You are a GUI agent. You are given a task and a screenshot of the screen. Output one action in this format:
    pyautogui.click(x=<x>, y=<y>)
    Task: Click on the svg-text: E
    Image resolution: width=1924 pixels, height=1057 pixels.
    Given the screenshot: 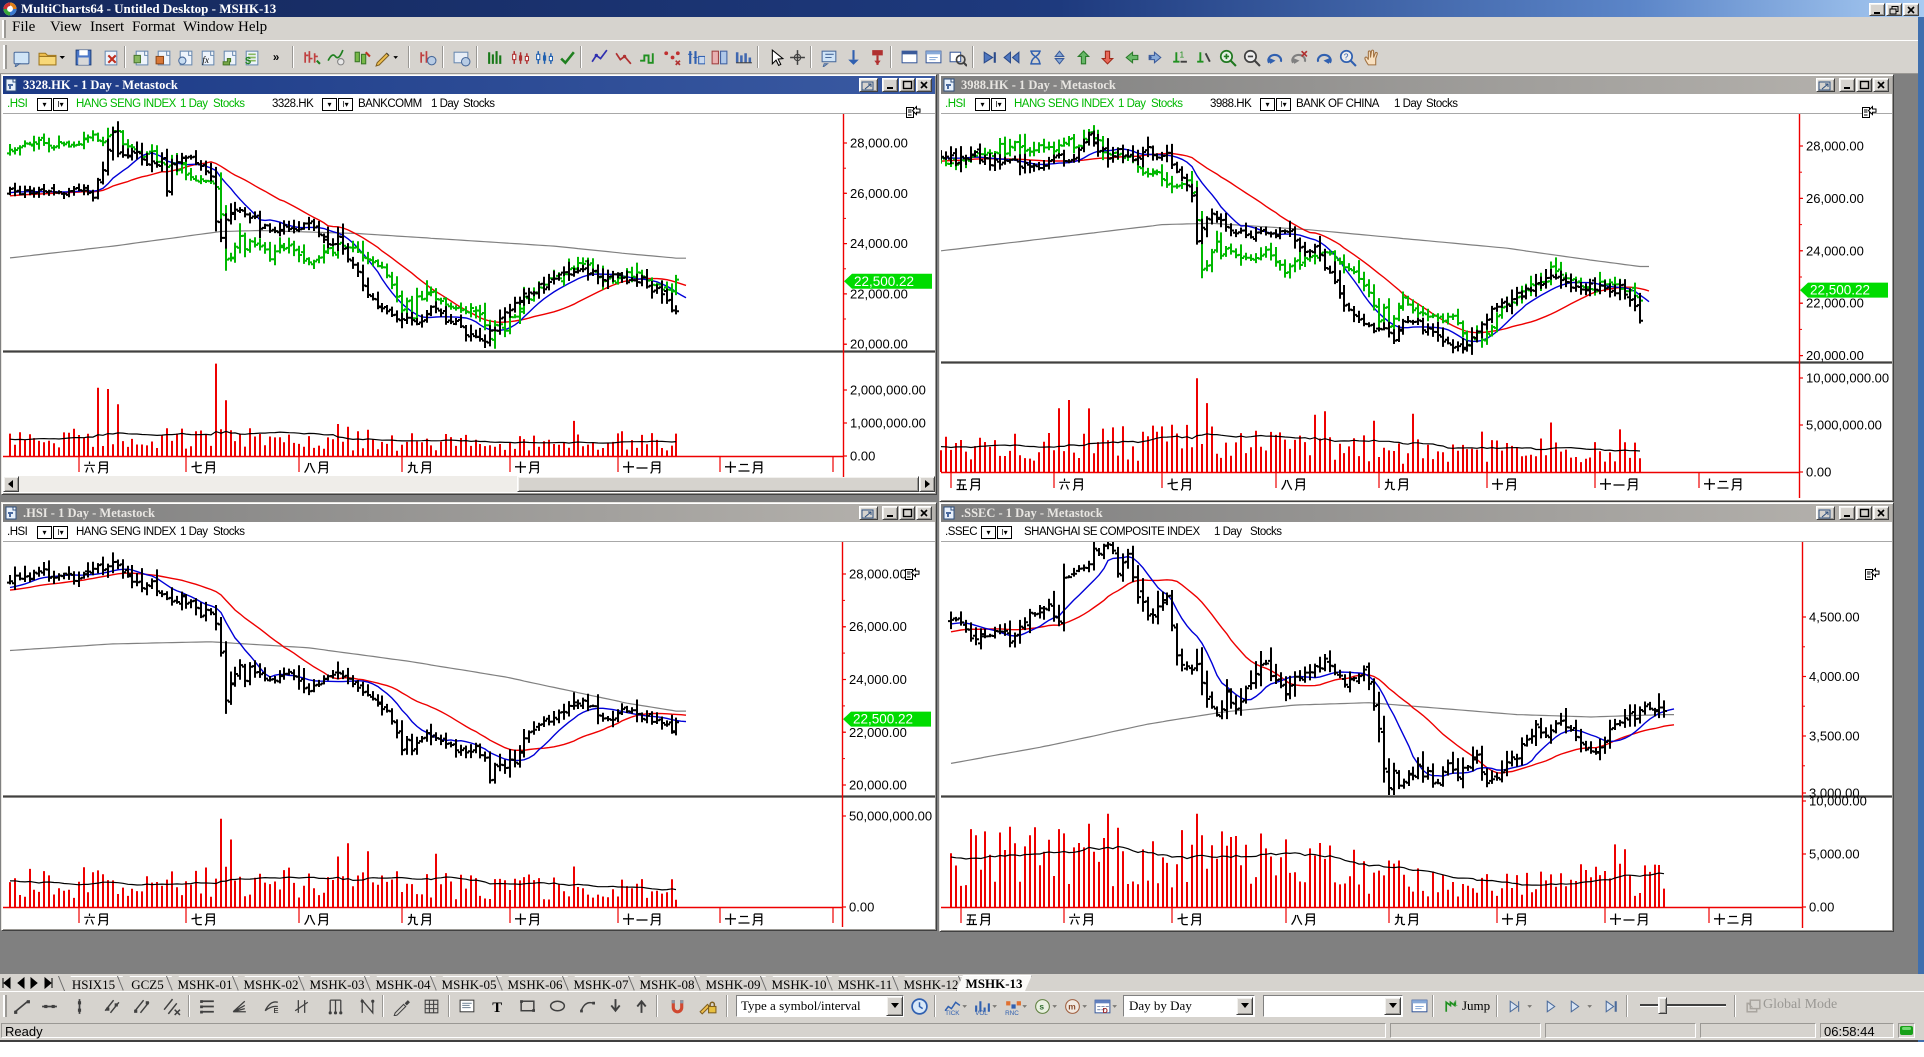 What is the action you would take?
    pyautogui.click(x=276, y=1009)
    